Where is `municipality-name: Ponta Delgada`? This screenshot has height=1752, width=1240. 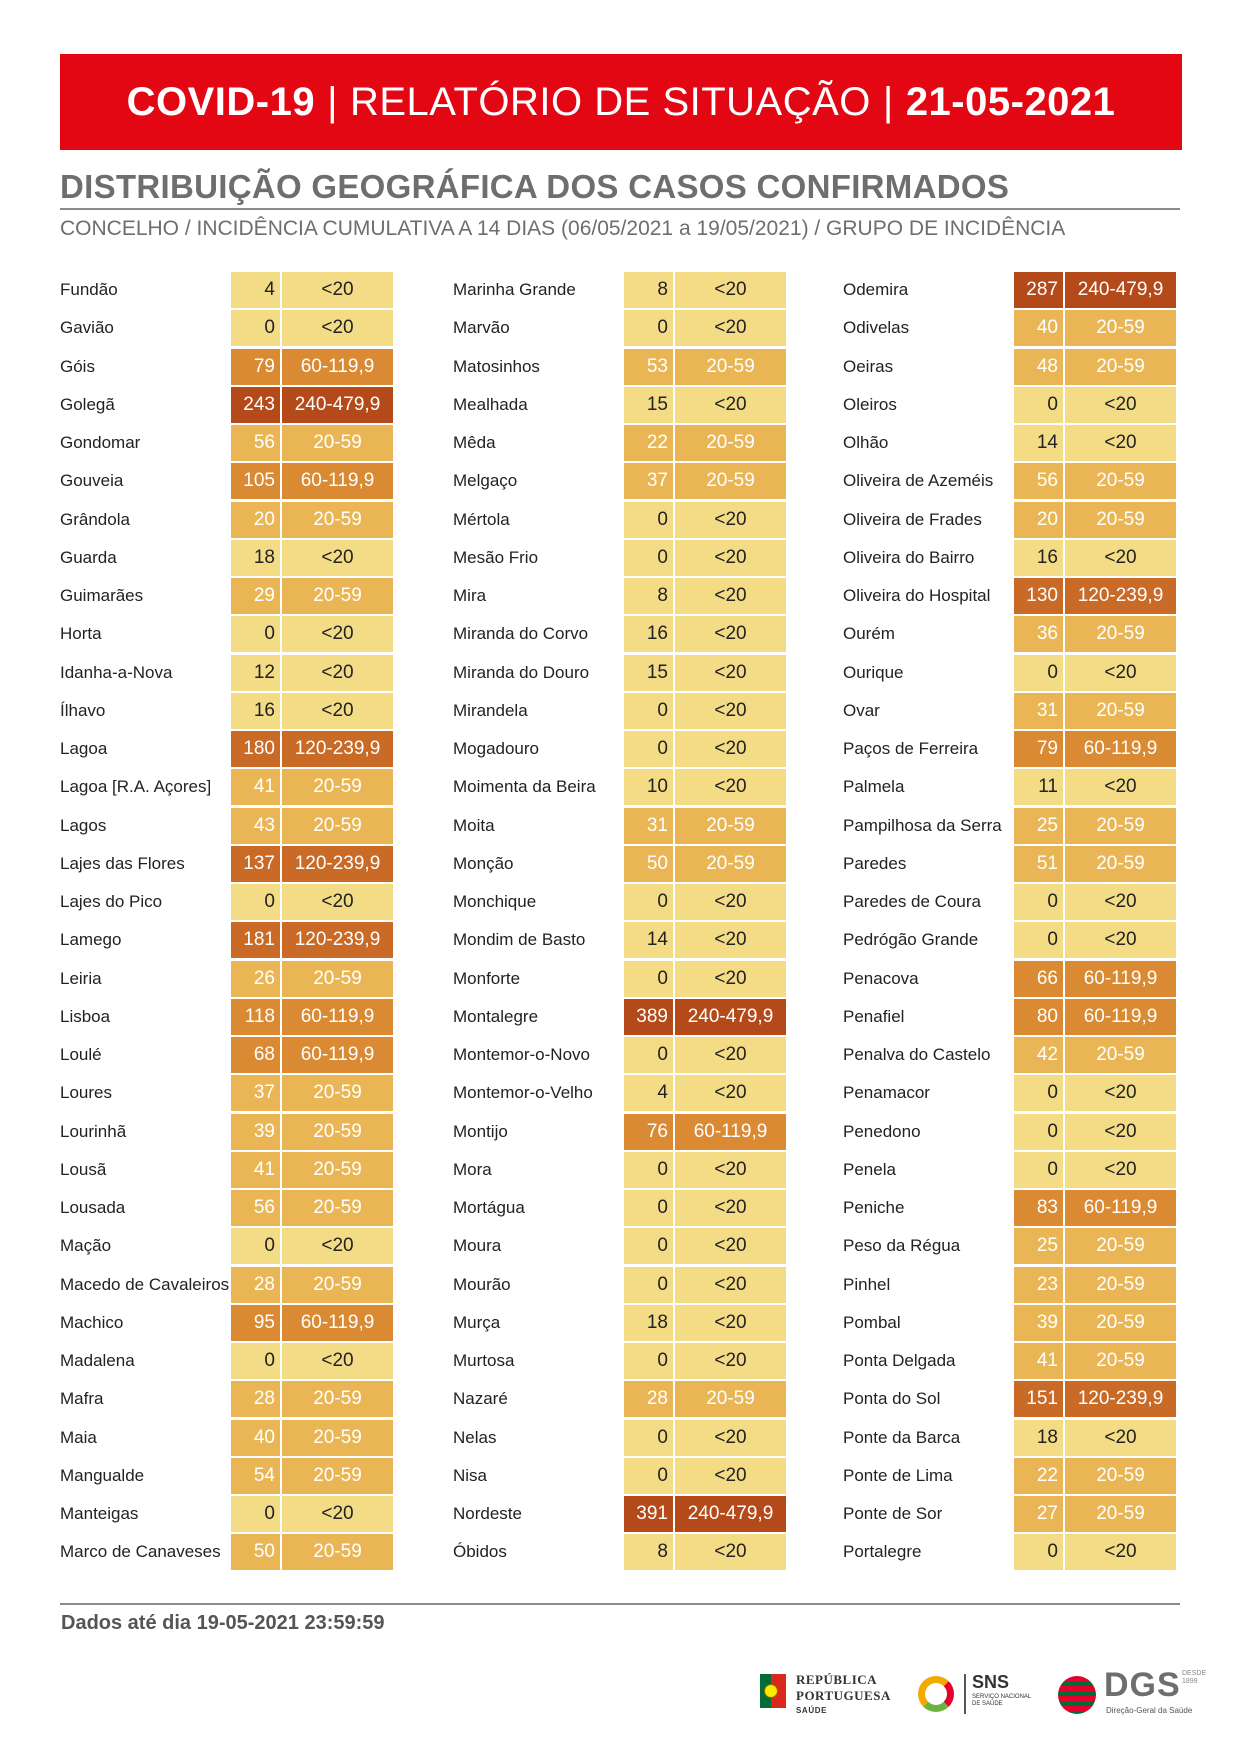
municipality-name: Ponta Delgada is located at coordinates (899, 1360).